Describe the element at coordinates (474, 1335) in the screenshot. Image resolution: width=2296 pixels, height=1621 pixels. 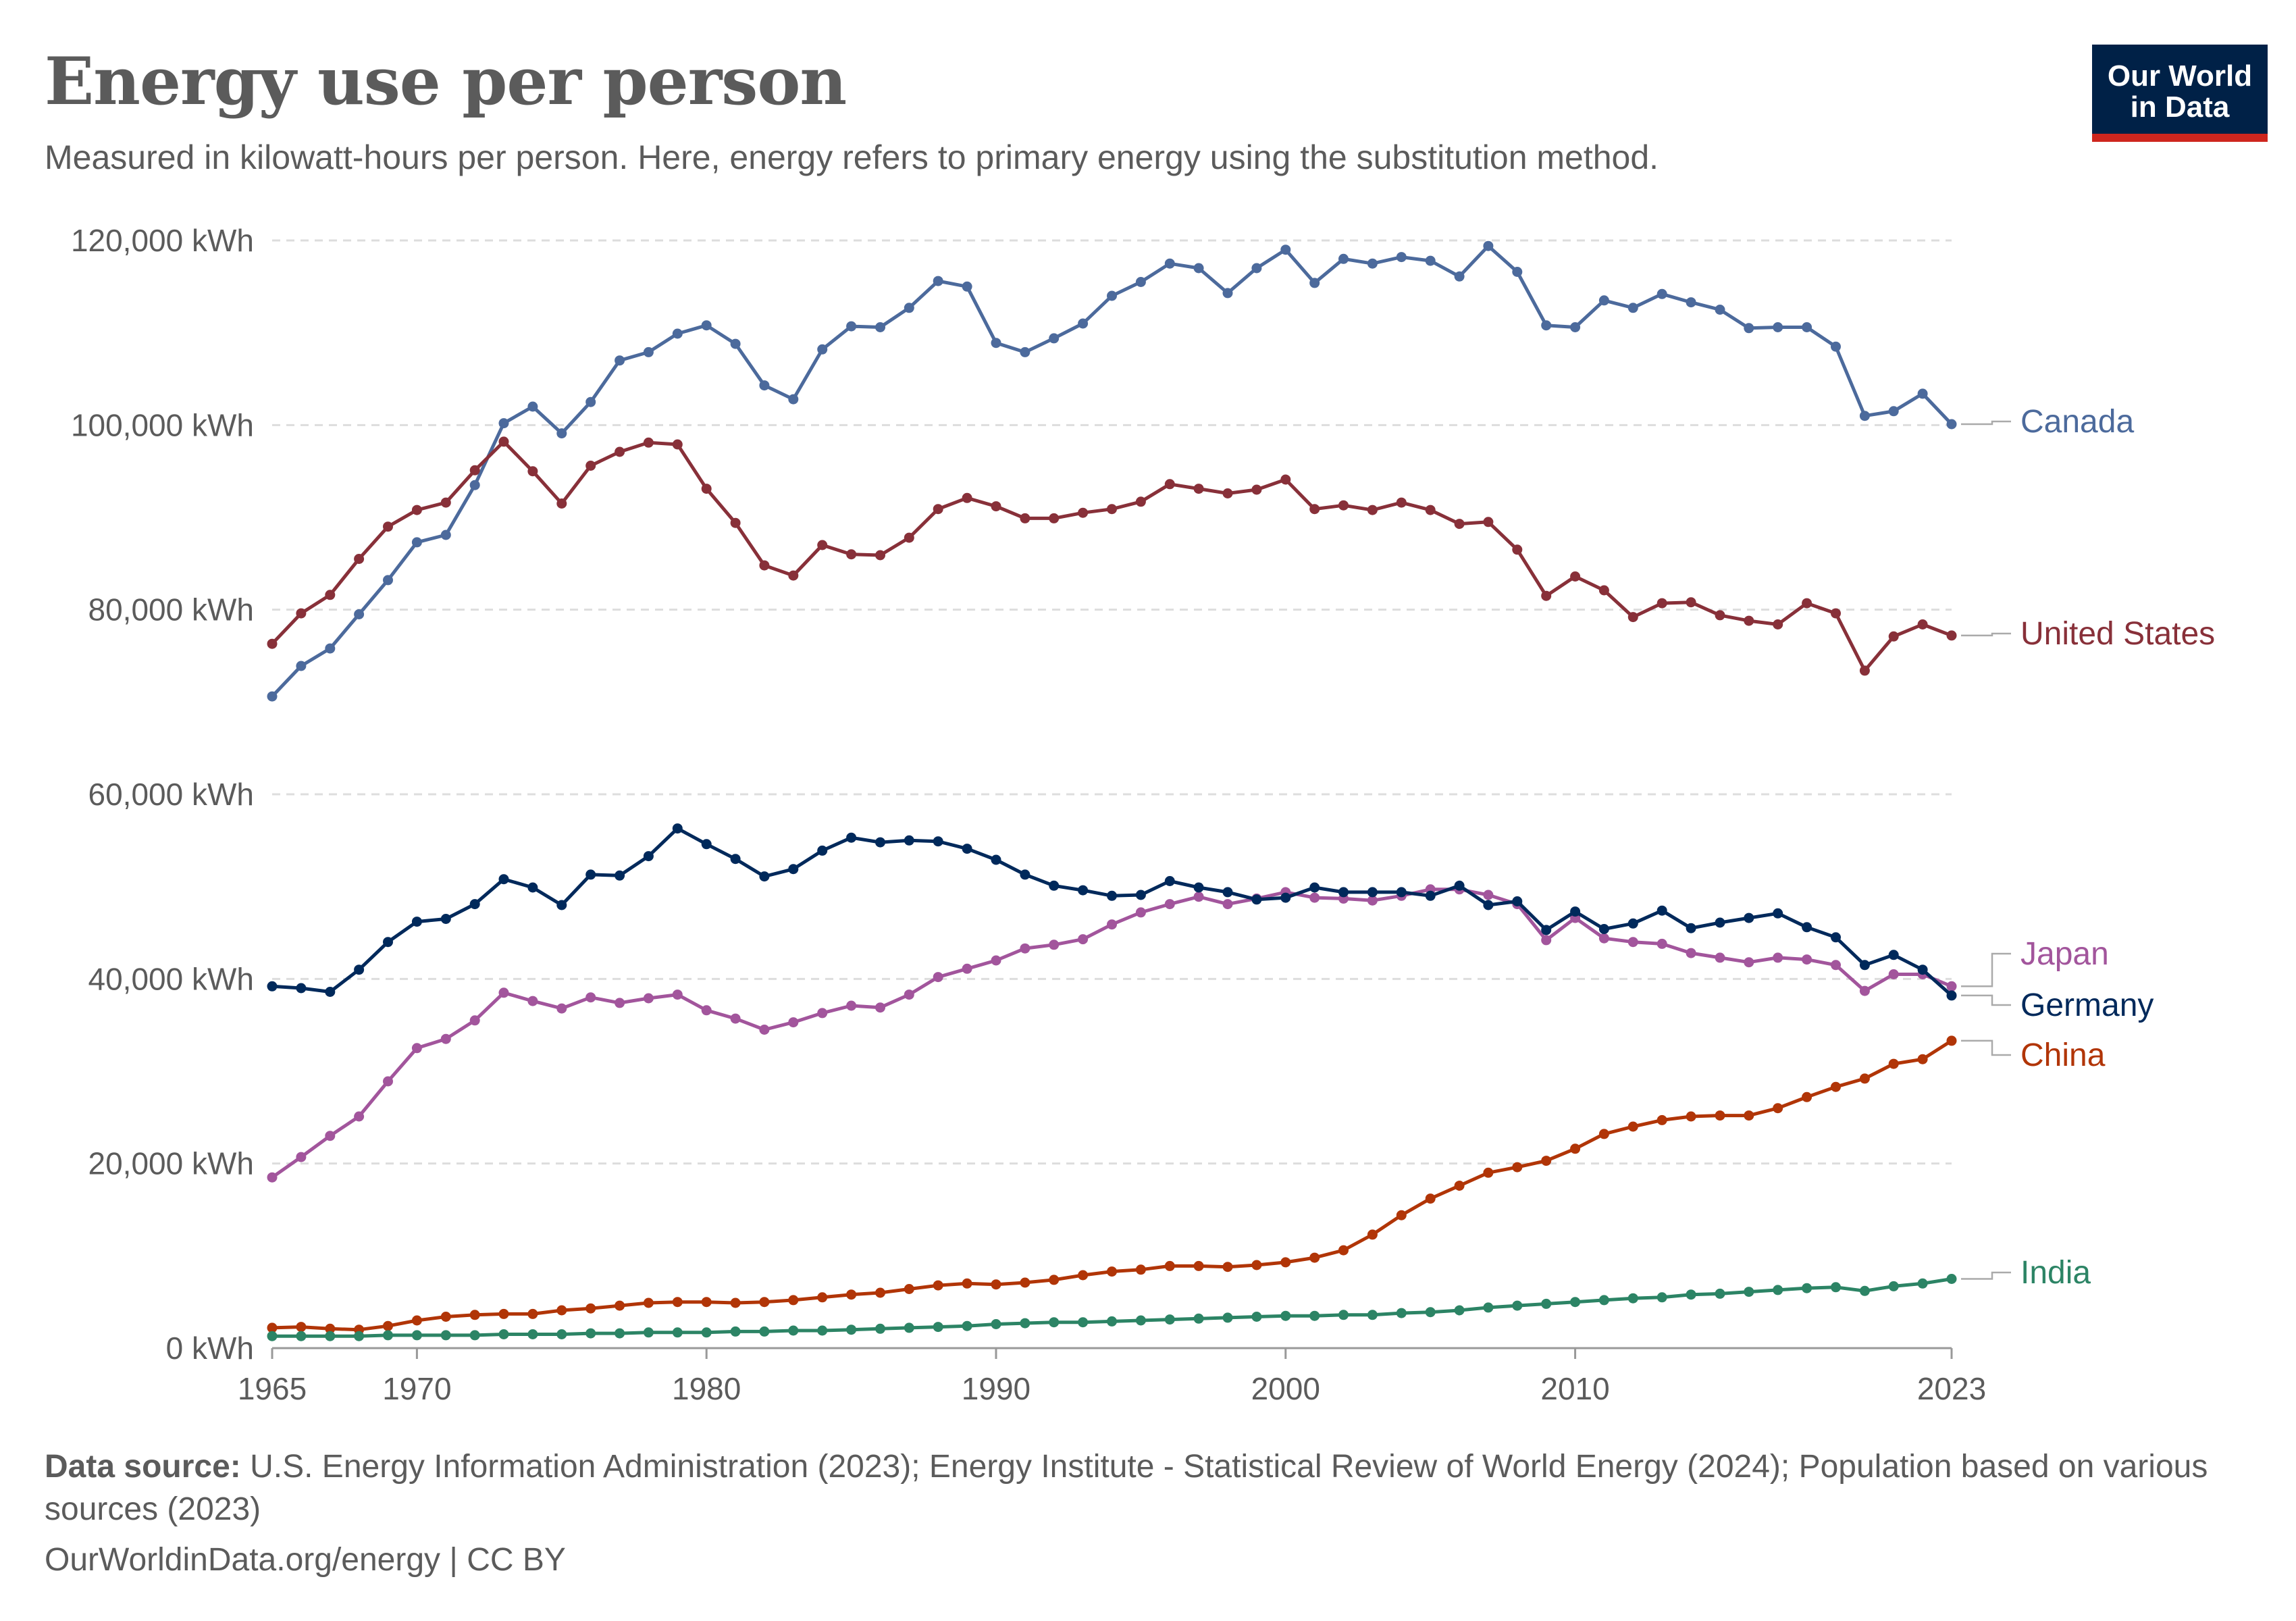
I see `data-point-india-1972` at that location.